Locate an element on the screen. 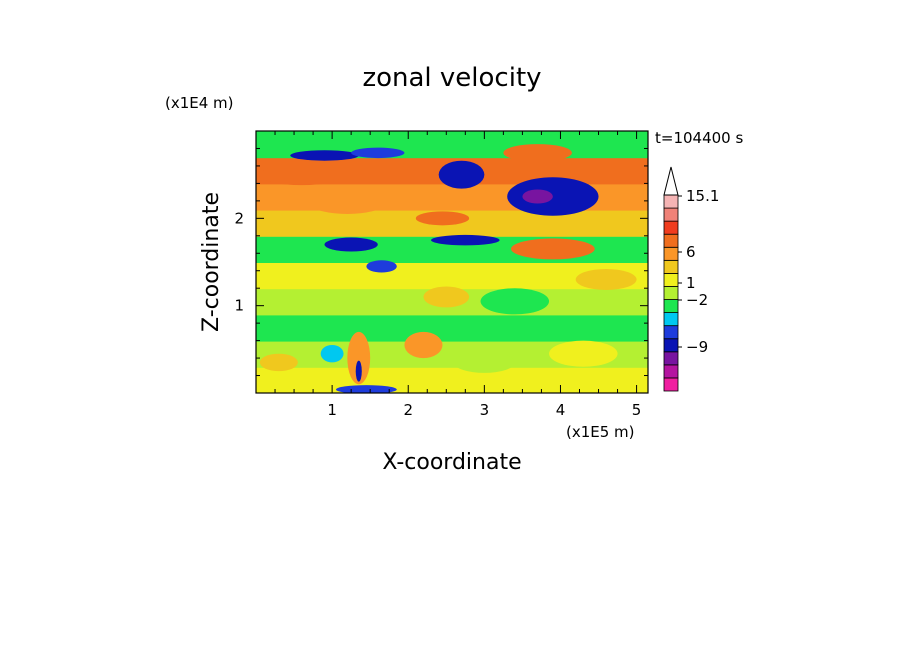  y-tick-label-2: 2 is located at coordinates (239, 218).